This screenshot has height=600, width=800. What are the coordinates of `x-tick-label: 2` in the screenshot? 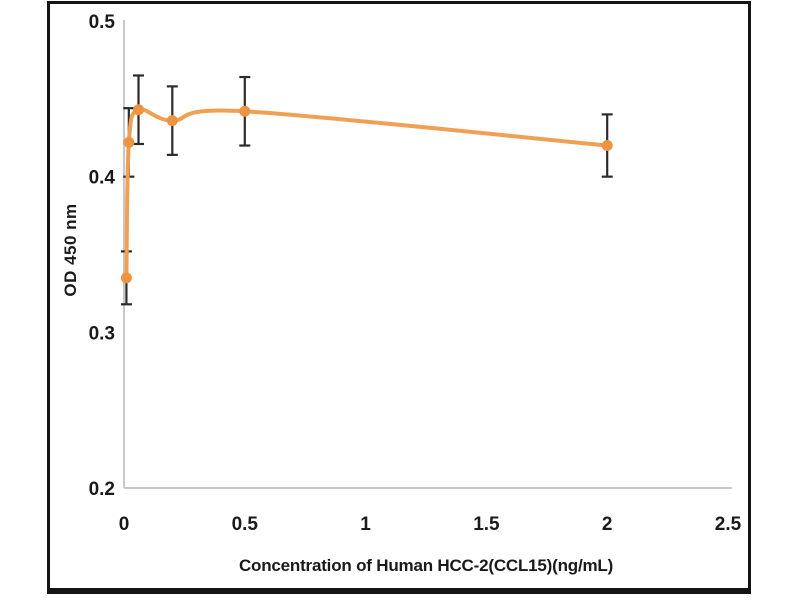 It's located at (607, 524).